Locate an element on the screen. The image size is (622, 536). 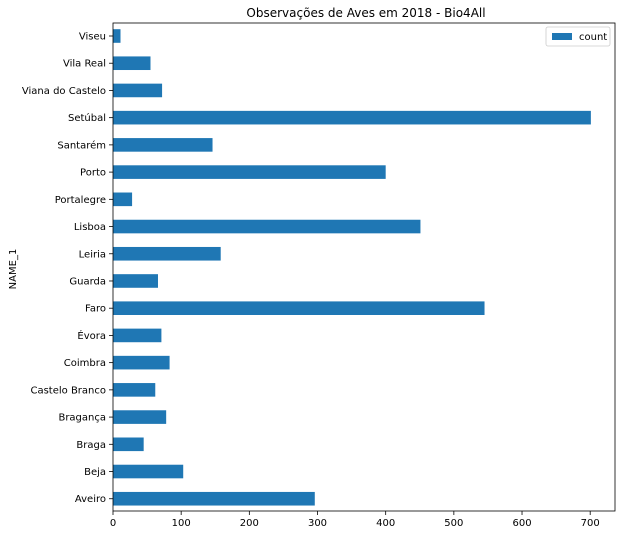
y-tick-label-porto: Porto is located at coordinates (93, 173).